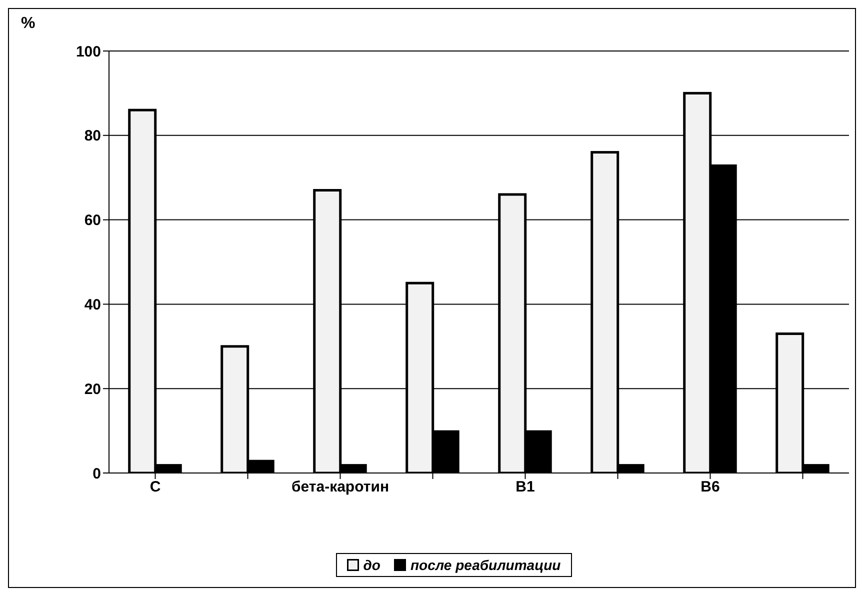 Image resolution: width=862 pixels, height=596 pixels. I want to click on y-tick-label: 0, so click(96, 473).